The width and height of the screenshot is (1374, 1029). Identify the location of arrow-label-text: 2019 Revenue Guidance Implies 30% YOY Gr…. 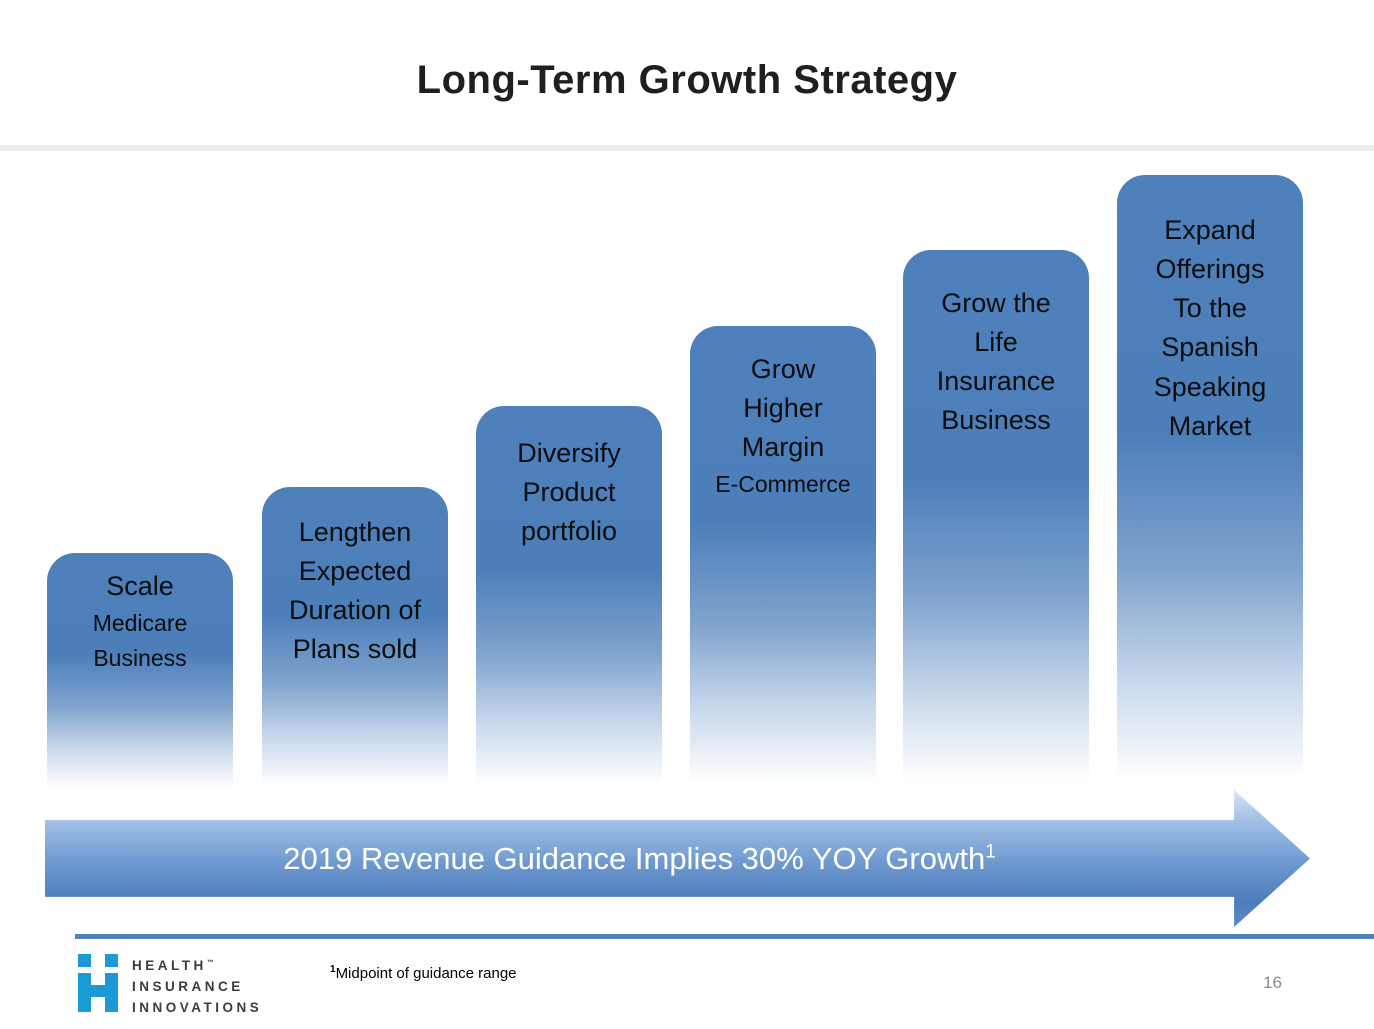
(634, 858).